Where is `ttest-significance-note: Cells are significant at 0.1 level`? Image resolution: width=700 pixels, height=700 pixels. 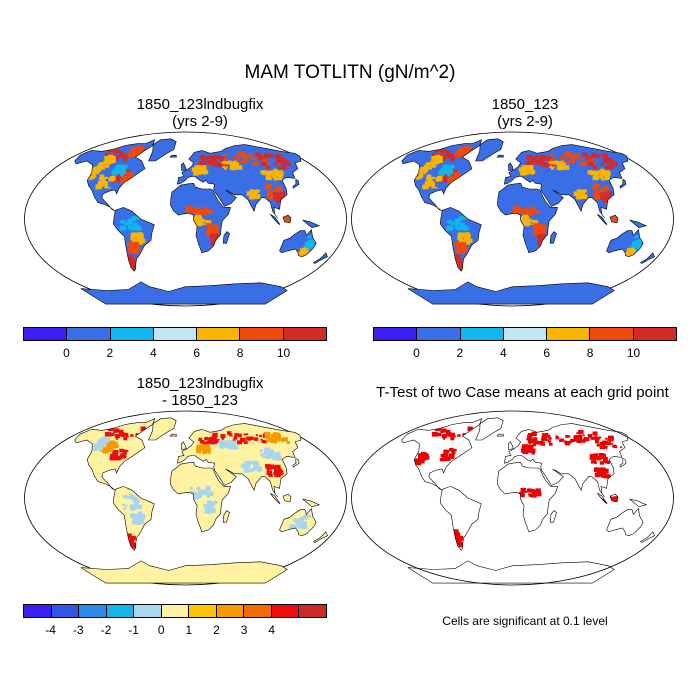
ttest-significance-note: Cells are significant at 0.1 level is located at coordinates (525, 621).